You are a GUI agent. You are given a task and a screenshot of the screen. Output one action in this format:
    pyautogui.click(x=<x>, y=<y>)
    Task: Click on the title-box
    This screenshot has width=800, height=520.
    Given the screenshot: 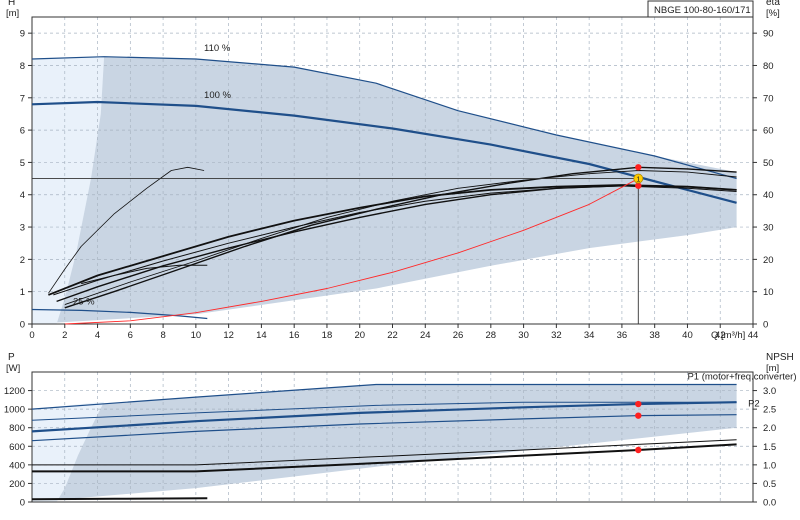 What is the action you would take?
    pyautogui.click(x=700, y=9)
    